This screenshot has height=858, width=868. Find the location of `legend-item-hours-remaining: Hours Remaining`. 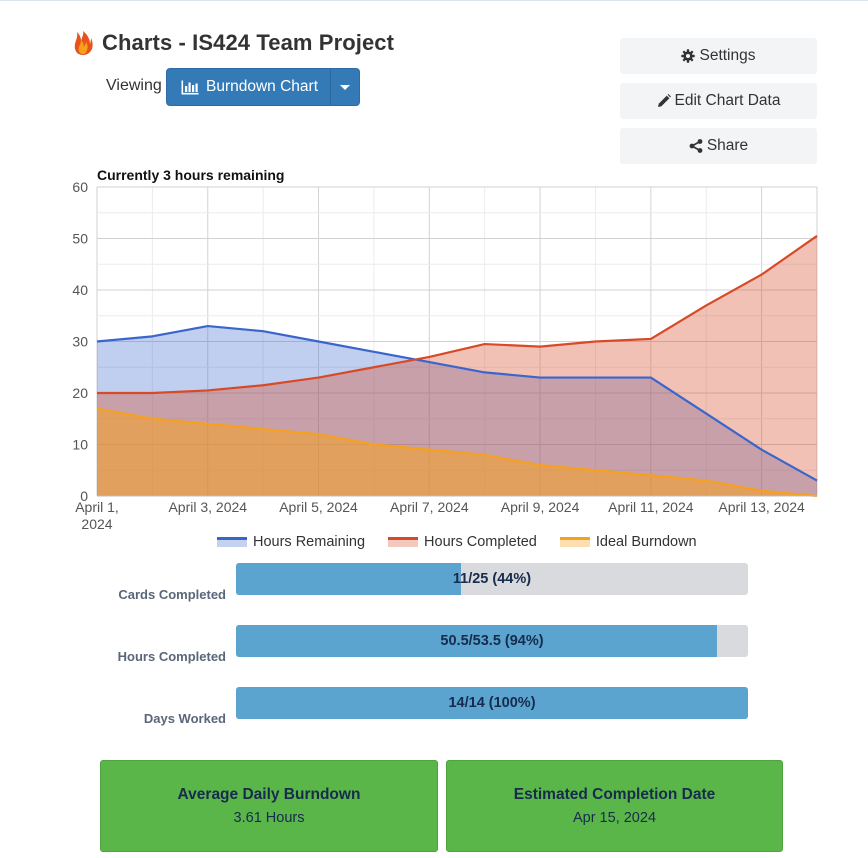

legend-item-hours-remaining: Hours Remaining is located at coordinates (291, 542).